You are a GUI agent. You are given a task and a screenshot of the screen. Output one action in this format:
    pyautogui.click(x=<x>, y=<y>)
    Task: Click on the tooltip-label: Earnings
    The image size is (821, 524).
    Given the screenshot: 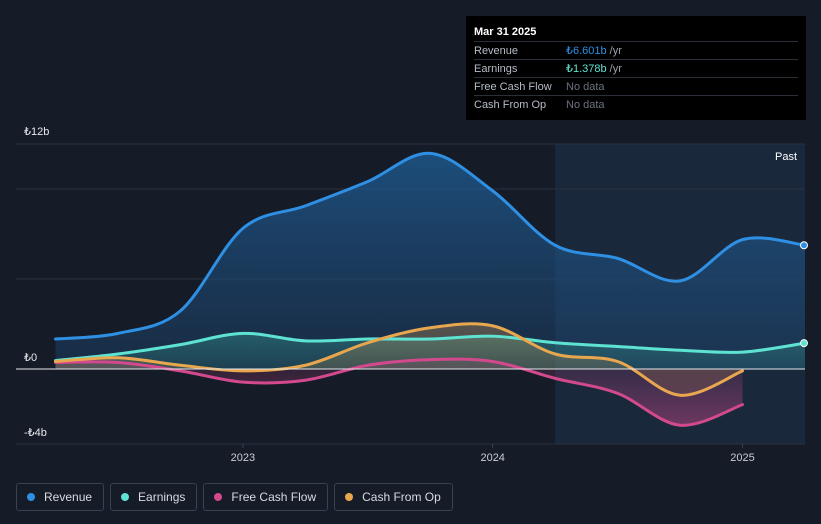 What is the action you would take?
    pyautogui.click(x=496, y=68)
    